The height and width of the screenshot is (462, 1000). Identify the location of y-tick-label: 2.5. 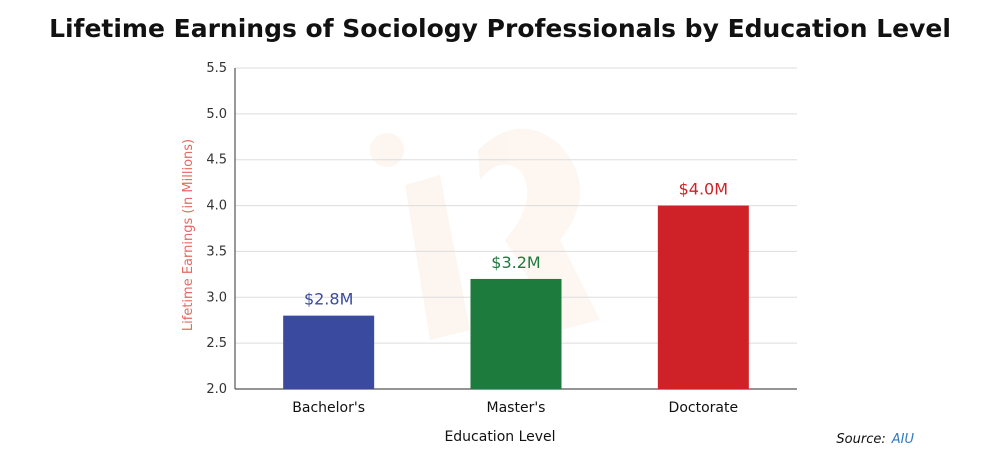
(216, 343).